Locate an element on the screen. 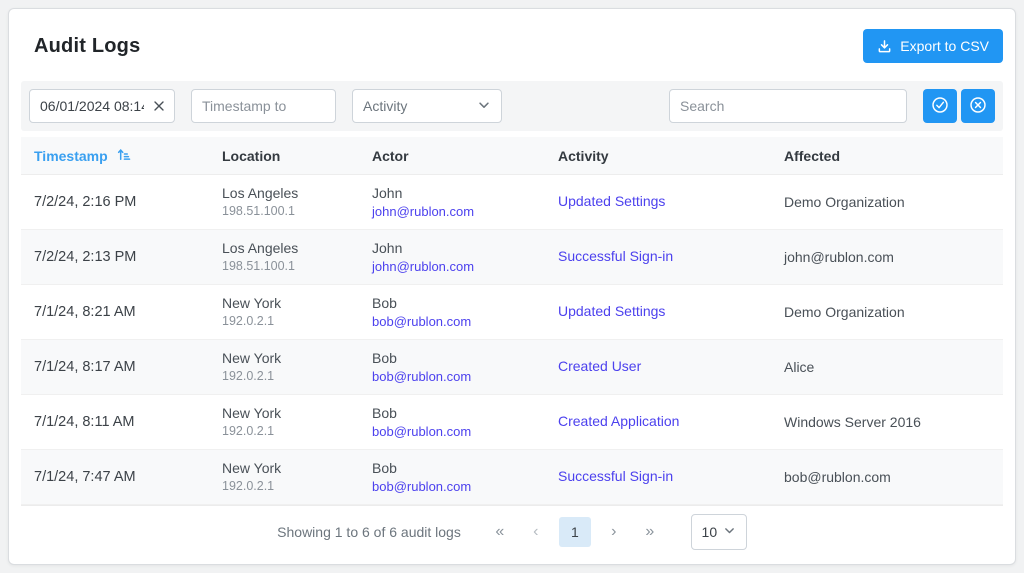 The height and width of the screenshot is (573, 1024). affected-cell: Alice is located at coordinates (799, 367).